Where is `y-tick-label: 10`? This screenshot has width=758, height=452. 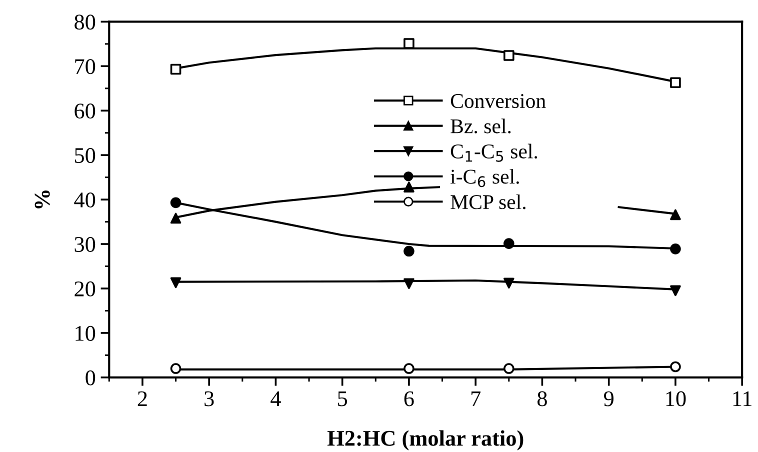
y-tick-label: 10 is located at coordinates (86, 333).